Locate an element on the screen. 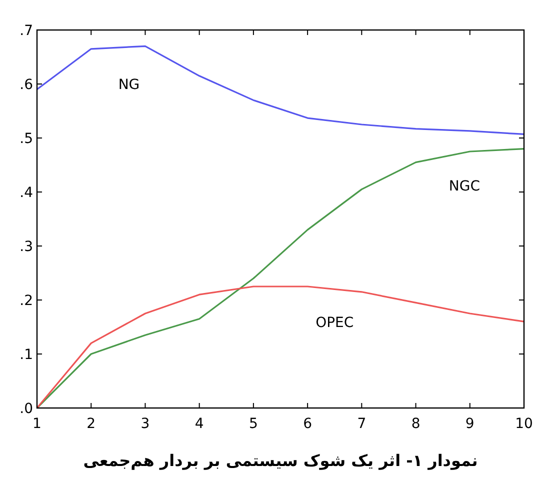 The width and height of the screenshot is (540, 485). y-tick-label: .1 is located at coordinates (26, 355).